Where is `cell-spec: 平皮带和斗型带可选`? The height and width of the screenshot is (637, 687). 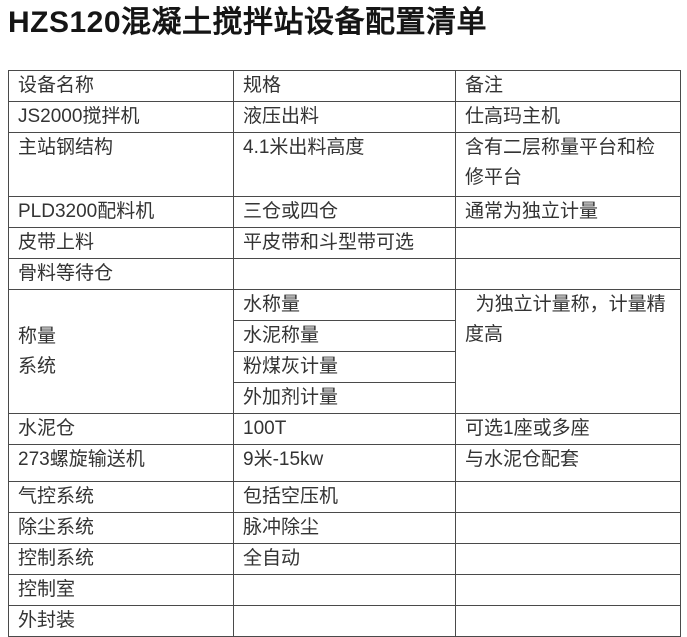
cell-spec: 平皮带和斗型带可选 is located at coordinates (344, 243).